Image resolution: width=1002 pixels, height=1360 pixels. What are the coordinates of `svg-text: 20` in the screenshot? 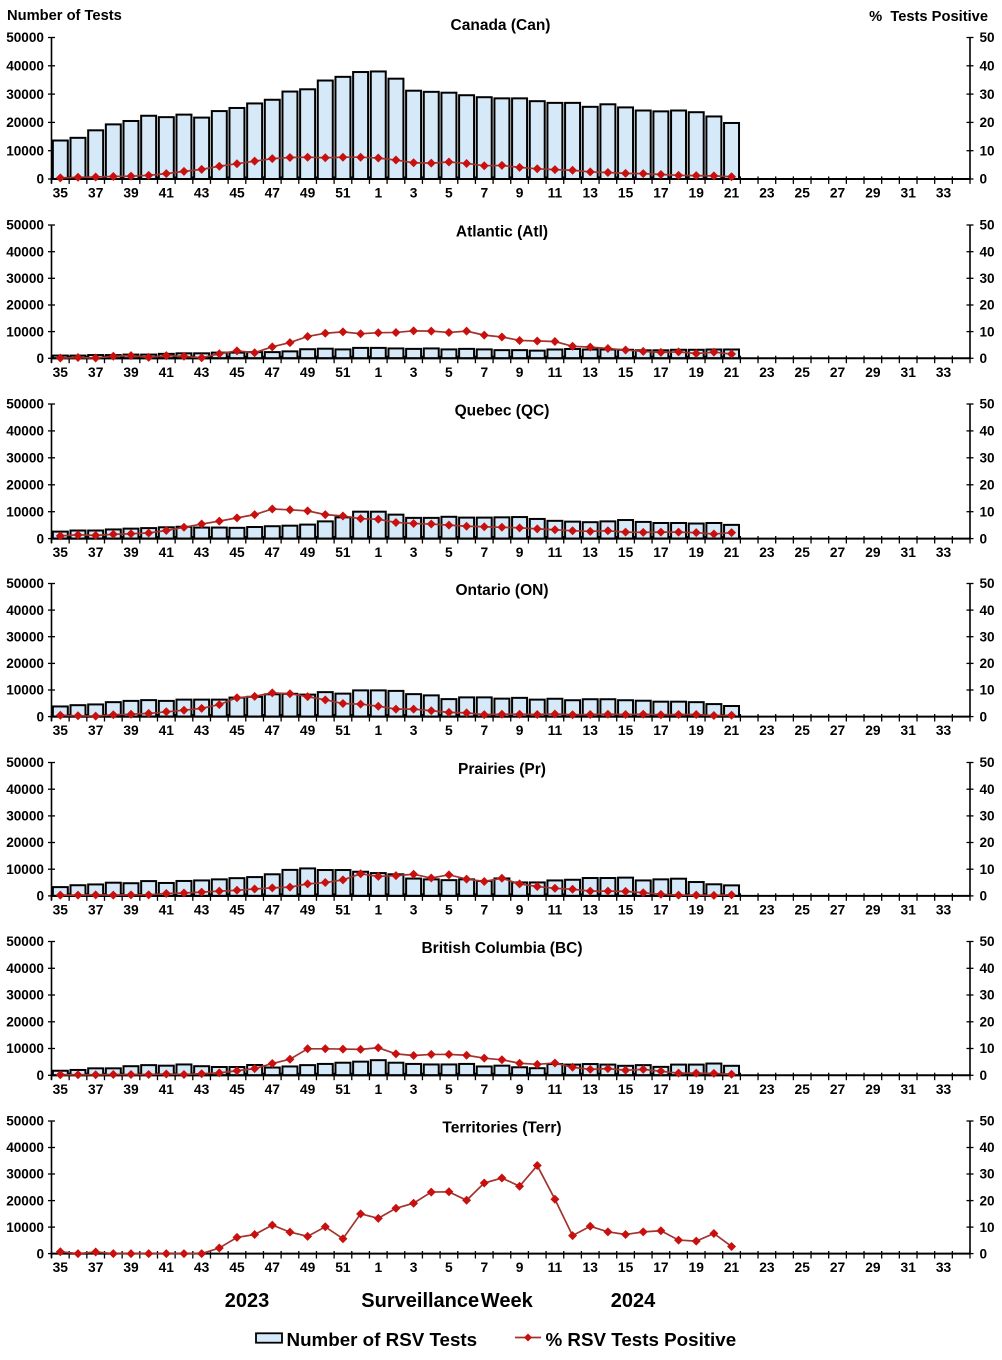 It's located at (987, 122).